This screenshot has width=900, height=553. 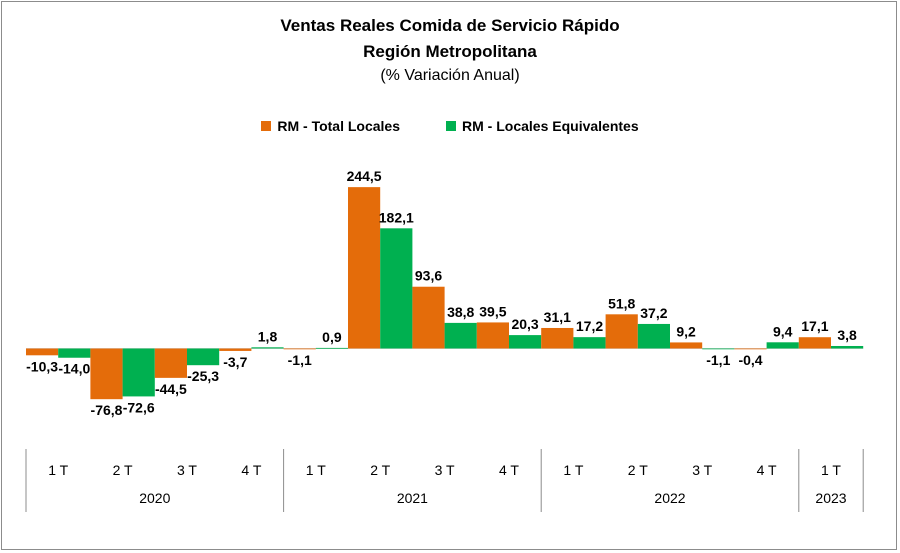 I want to click on data-label-total-11: -0,4, so click(x=750, y=360).